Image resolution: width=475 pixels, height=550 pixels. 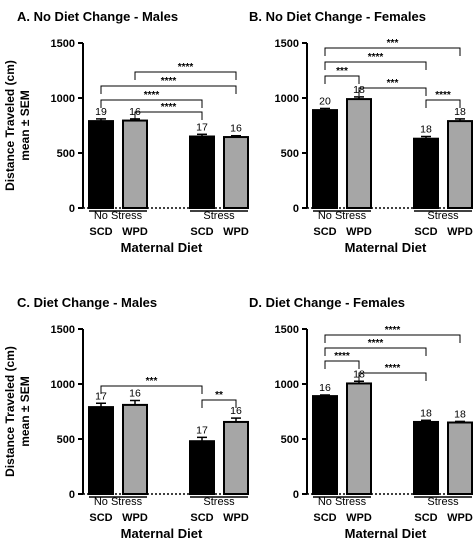 I want to click on panel-title: C. Diet Change - Males, so click(x=87, y=302).